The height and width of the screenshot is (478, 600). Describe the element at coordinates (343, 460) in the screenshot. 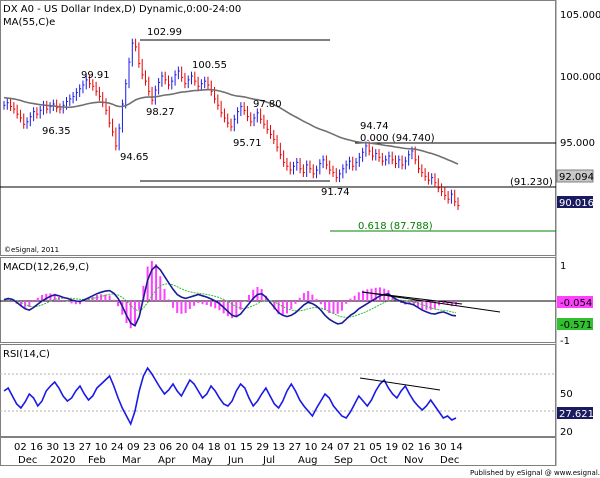

I see `x-month-label: Sep` at that location.